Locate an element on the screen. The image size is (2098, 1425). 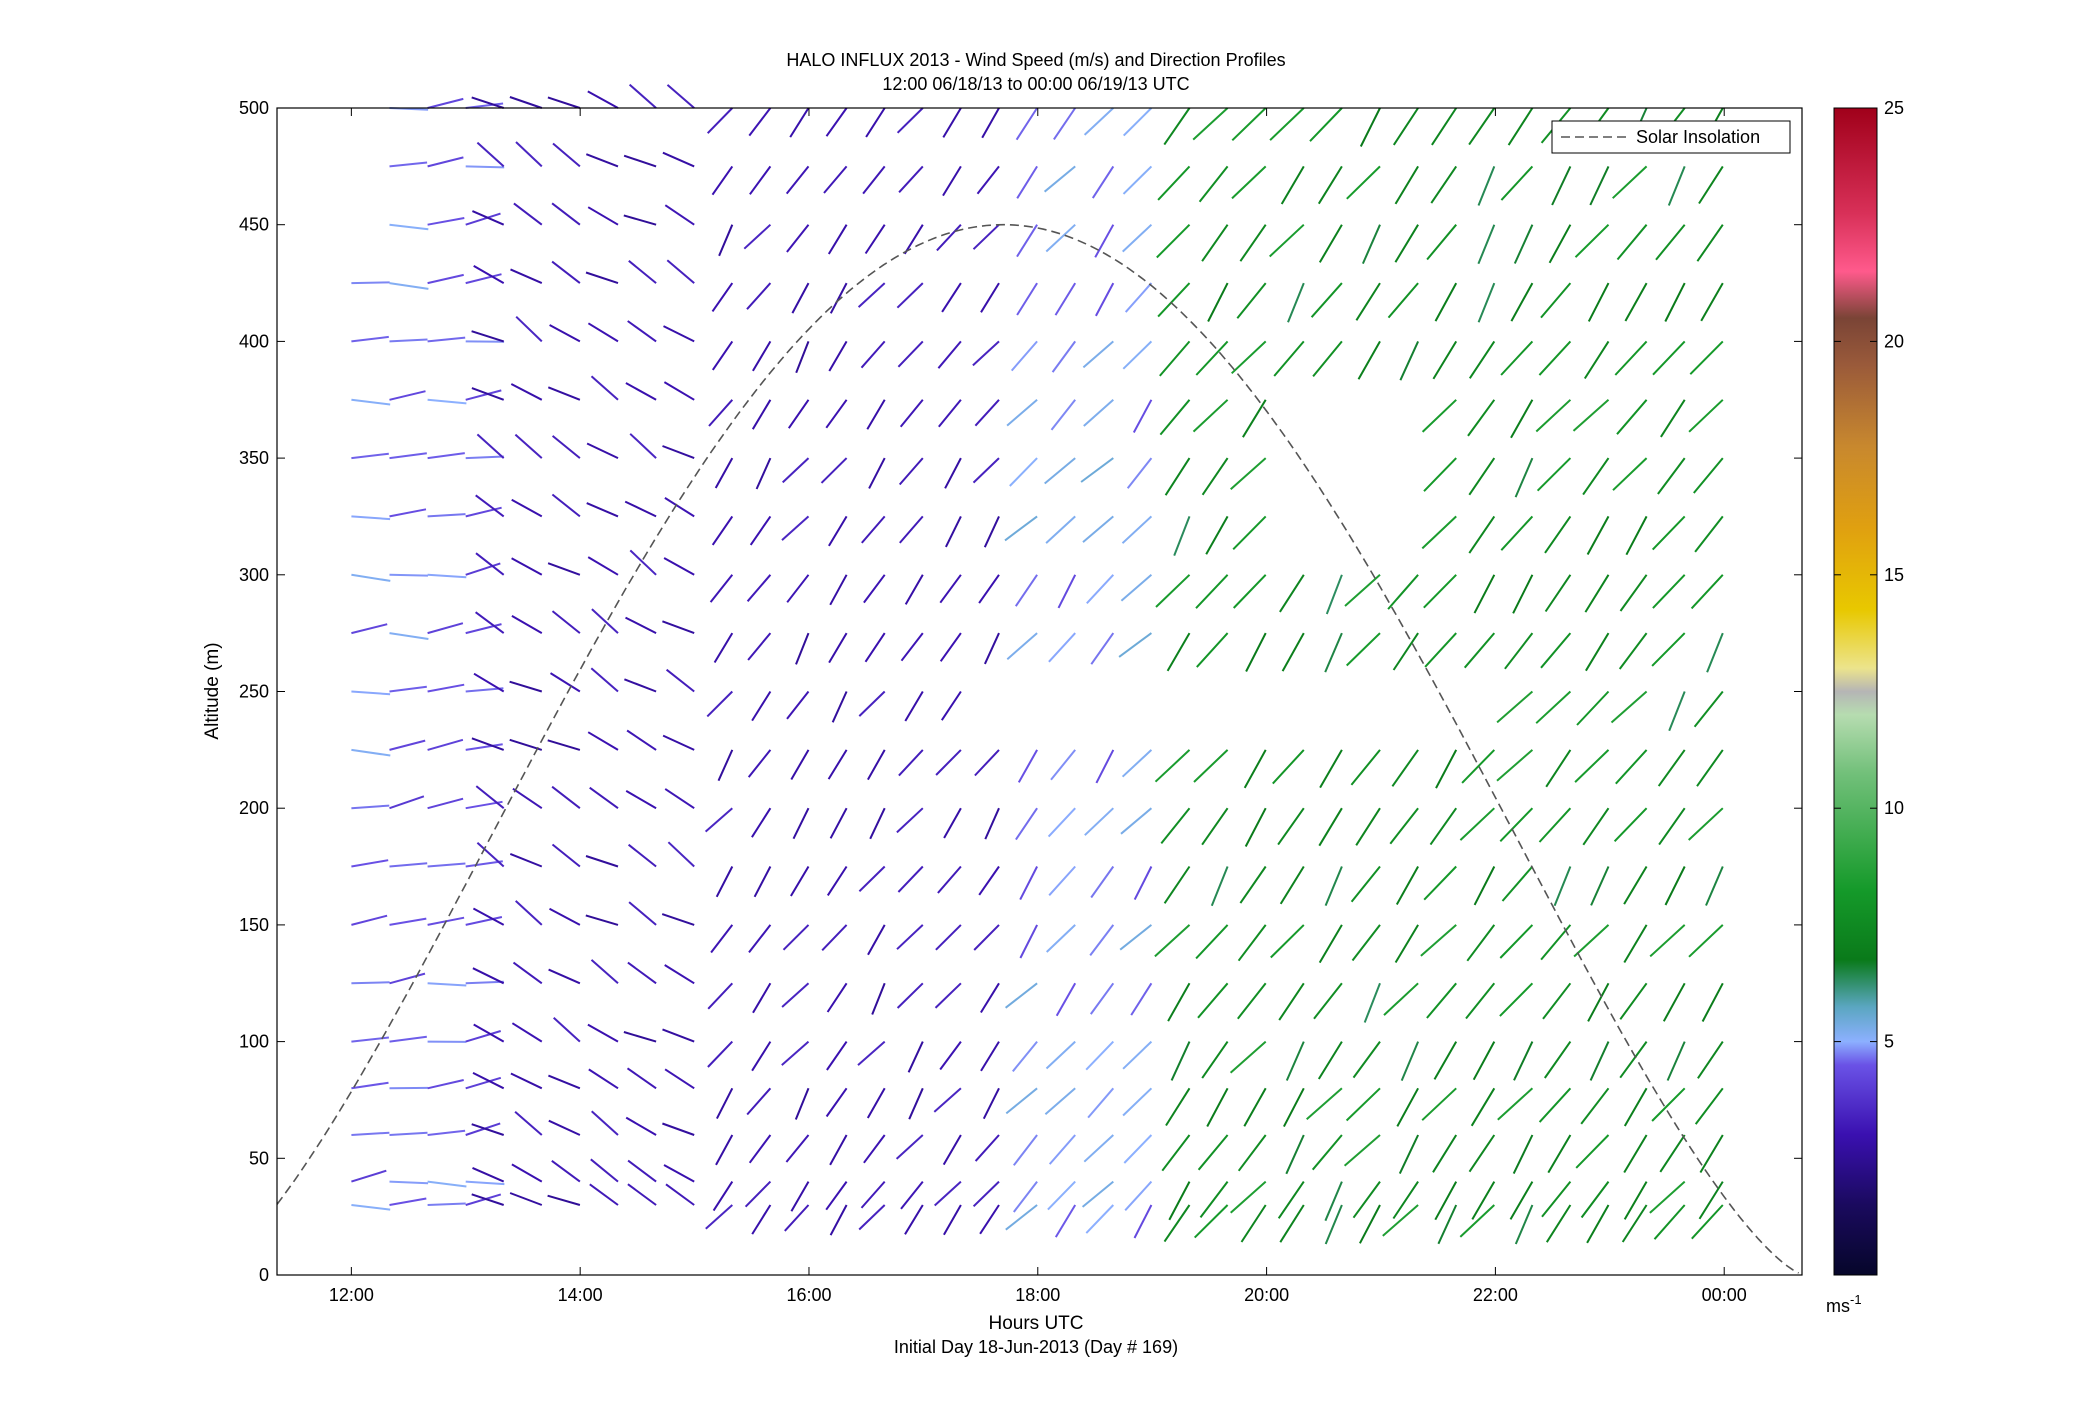
colorbar-unit-base: ms is located at coordinates (1838, 1306).